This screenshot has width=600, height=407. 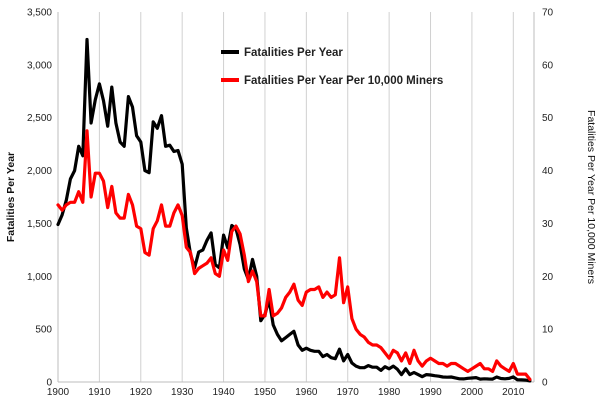 I want to click on left-y-tick-label: 2,500, so click(x=39, y=118).